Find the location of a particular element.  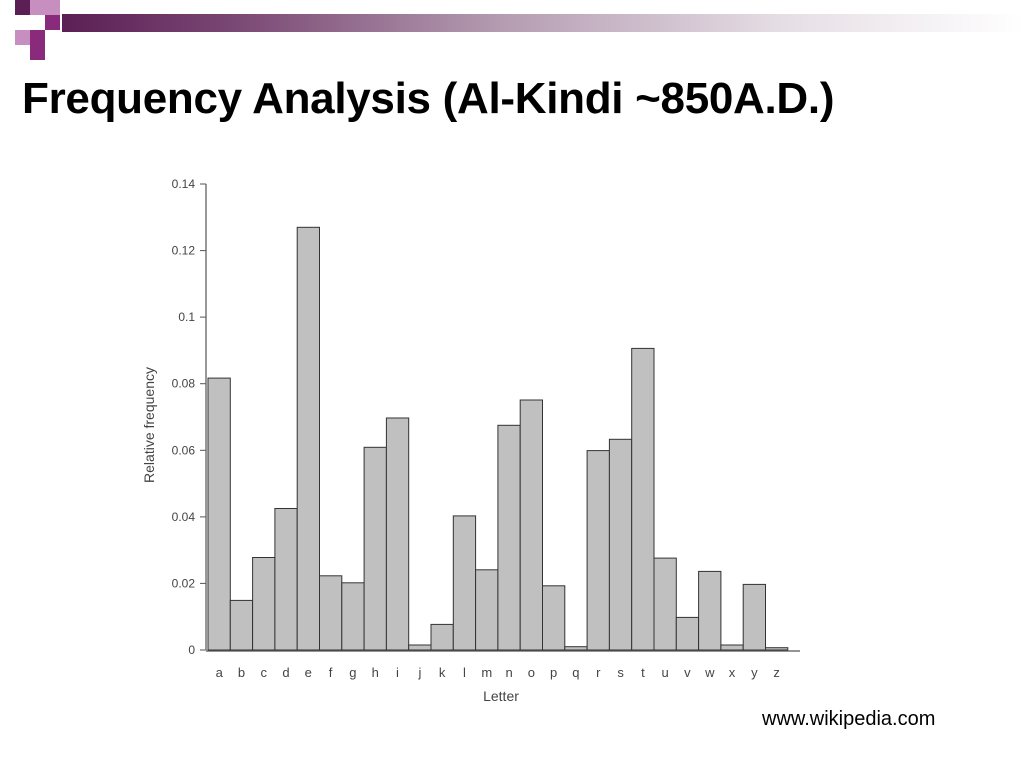

x-tick-label: z is located at coordinates (776, 672).